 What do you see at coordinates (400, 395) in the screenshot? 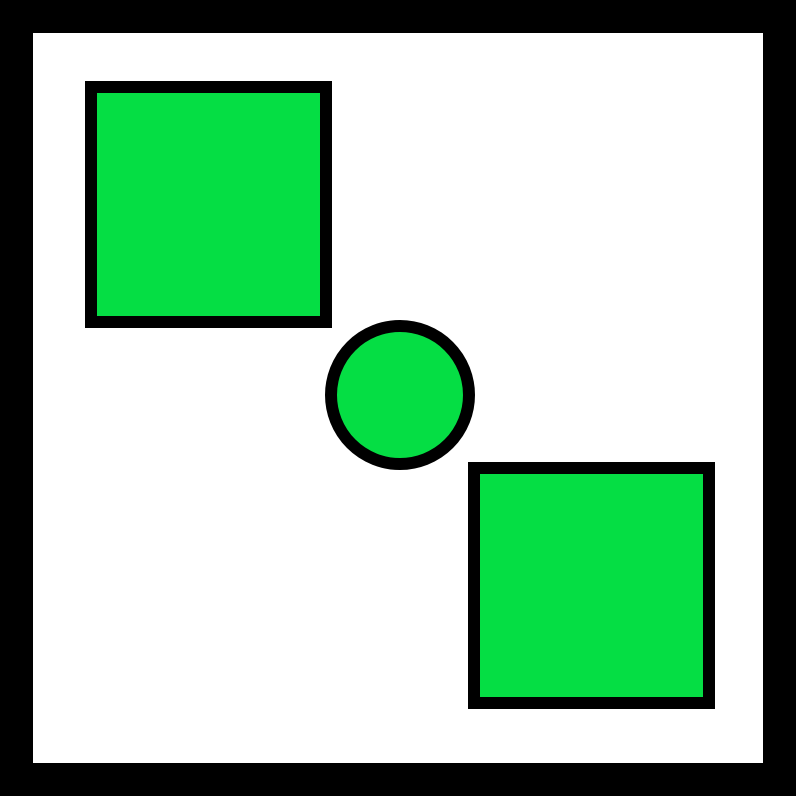
I see `center-circle` at bounding box center [400, 395].